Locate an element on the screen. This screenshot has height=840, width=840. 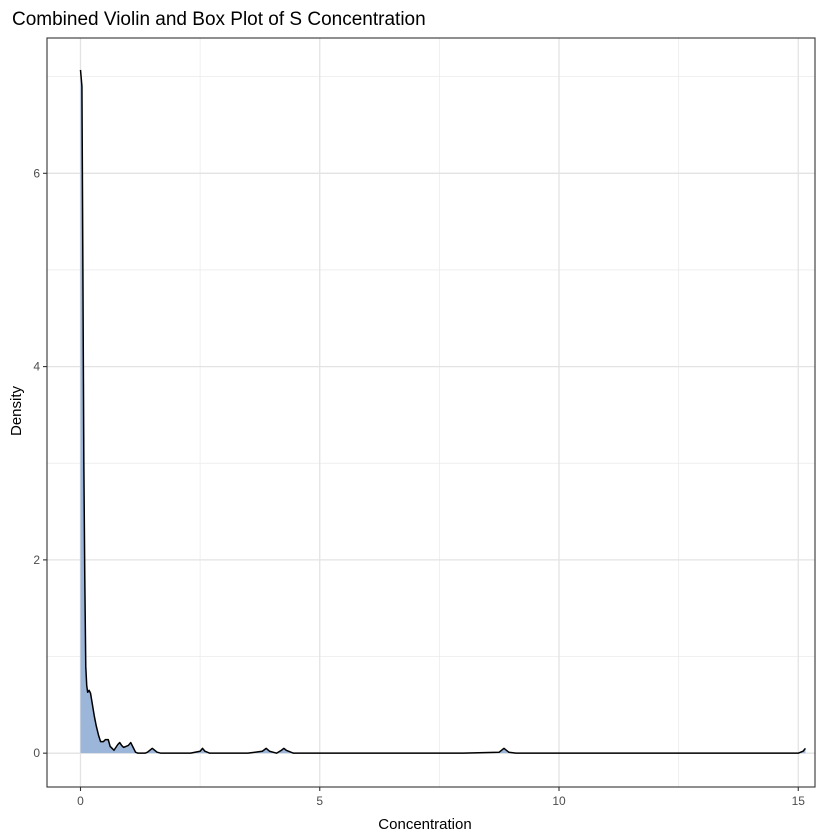
y-tick-label: 6 is located at coordinates (36, 173).